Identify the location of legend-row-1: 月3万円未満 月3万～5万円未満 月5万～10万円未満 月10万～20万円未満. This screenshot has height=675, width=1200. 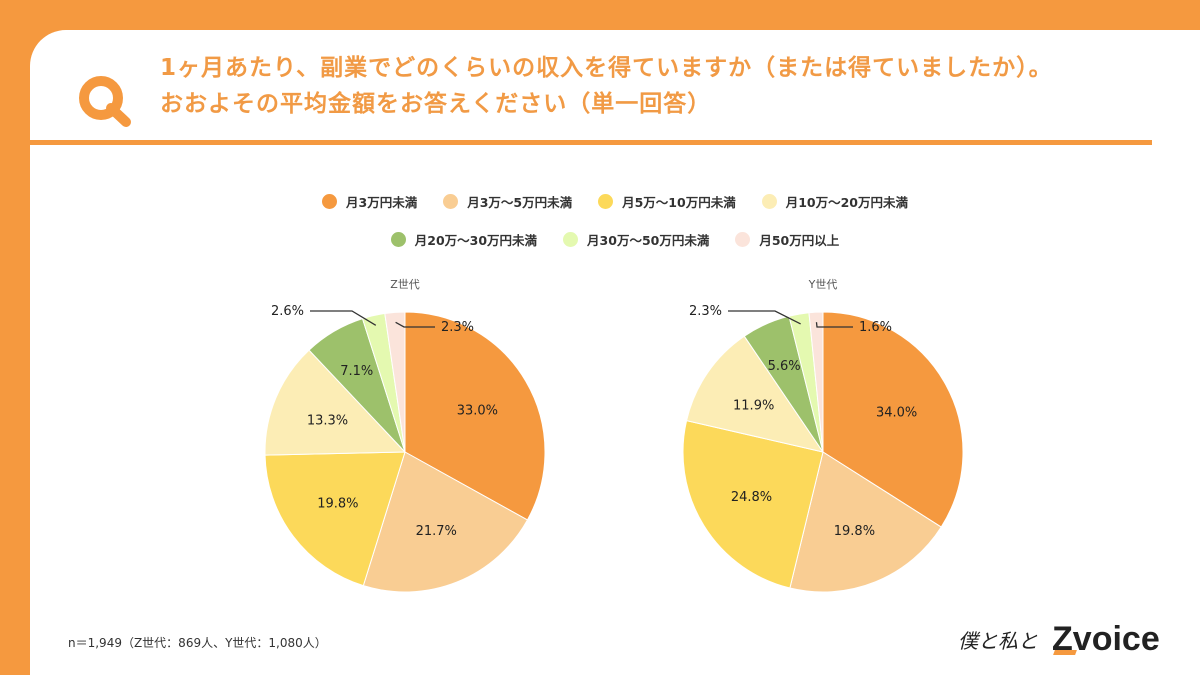
(615, 201).